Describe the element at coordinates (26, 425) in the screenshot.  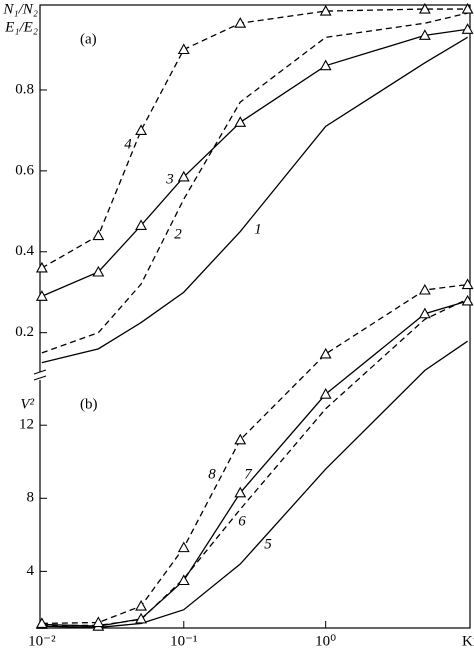
I see `y-tick-label: 12` at that location.